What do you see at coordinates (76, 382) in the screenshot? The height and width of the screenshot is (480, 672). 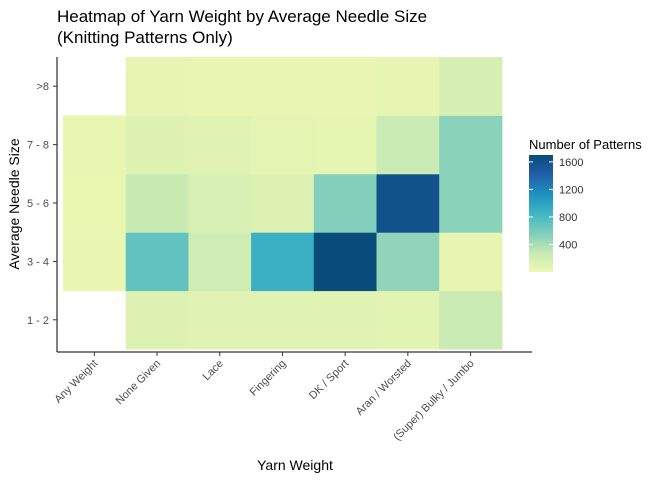 I see `x-tick-label: Any Weight` at bounding box center [76, 382].